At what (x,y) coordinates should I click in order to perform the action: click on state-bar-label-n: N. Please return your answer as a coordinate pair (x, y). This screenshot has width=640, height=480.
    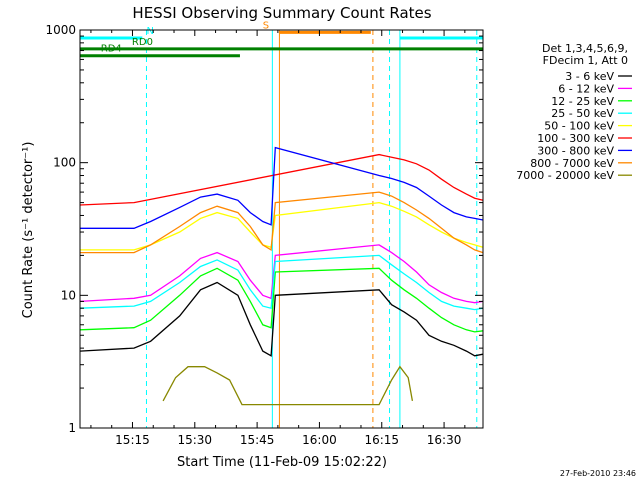
    Looking at the image, I should click on (149, 31).